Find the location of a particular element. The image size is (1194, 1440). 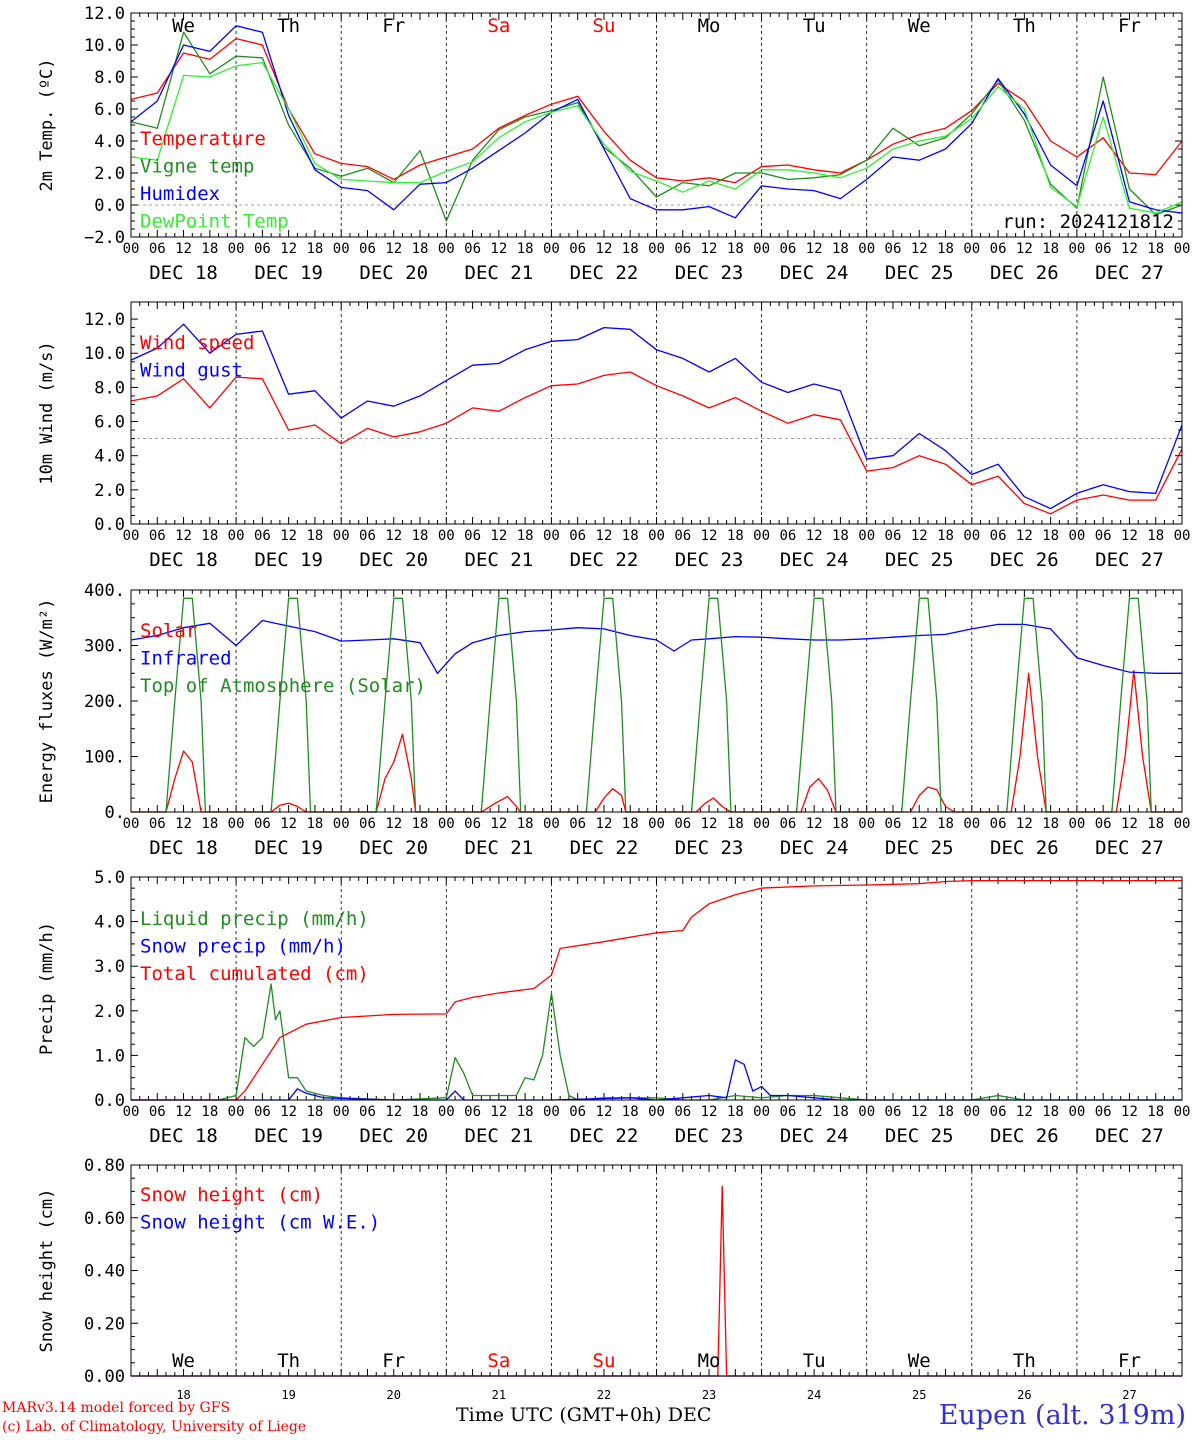

y-tick-label: 0.0 is located at coordinates (109, 206).